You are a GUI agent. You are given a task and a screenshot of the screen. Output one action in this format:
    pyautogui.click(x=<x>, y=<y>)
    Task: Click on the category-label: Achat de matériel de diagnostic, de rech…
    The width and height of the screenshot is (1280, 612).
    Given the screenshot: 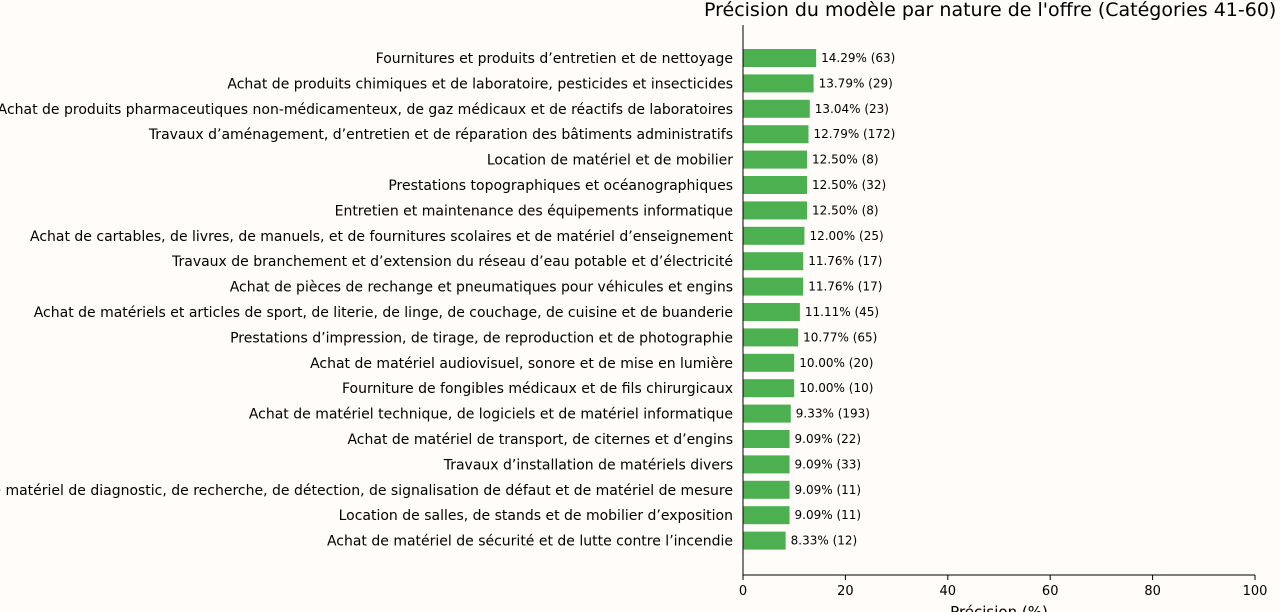 What is the action you would take?
    pyautogui.click(x=366, y=491)
    